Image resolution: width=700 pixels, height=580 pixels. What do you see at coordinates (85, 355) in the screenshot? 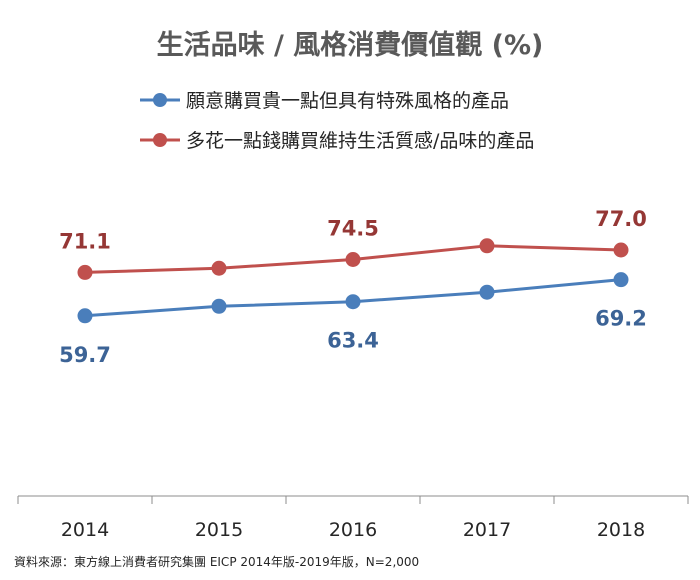
I see `series-1-data-label-2014: 59.7` at bounding box center [85, 355].